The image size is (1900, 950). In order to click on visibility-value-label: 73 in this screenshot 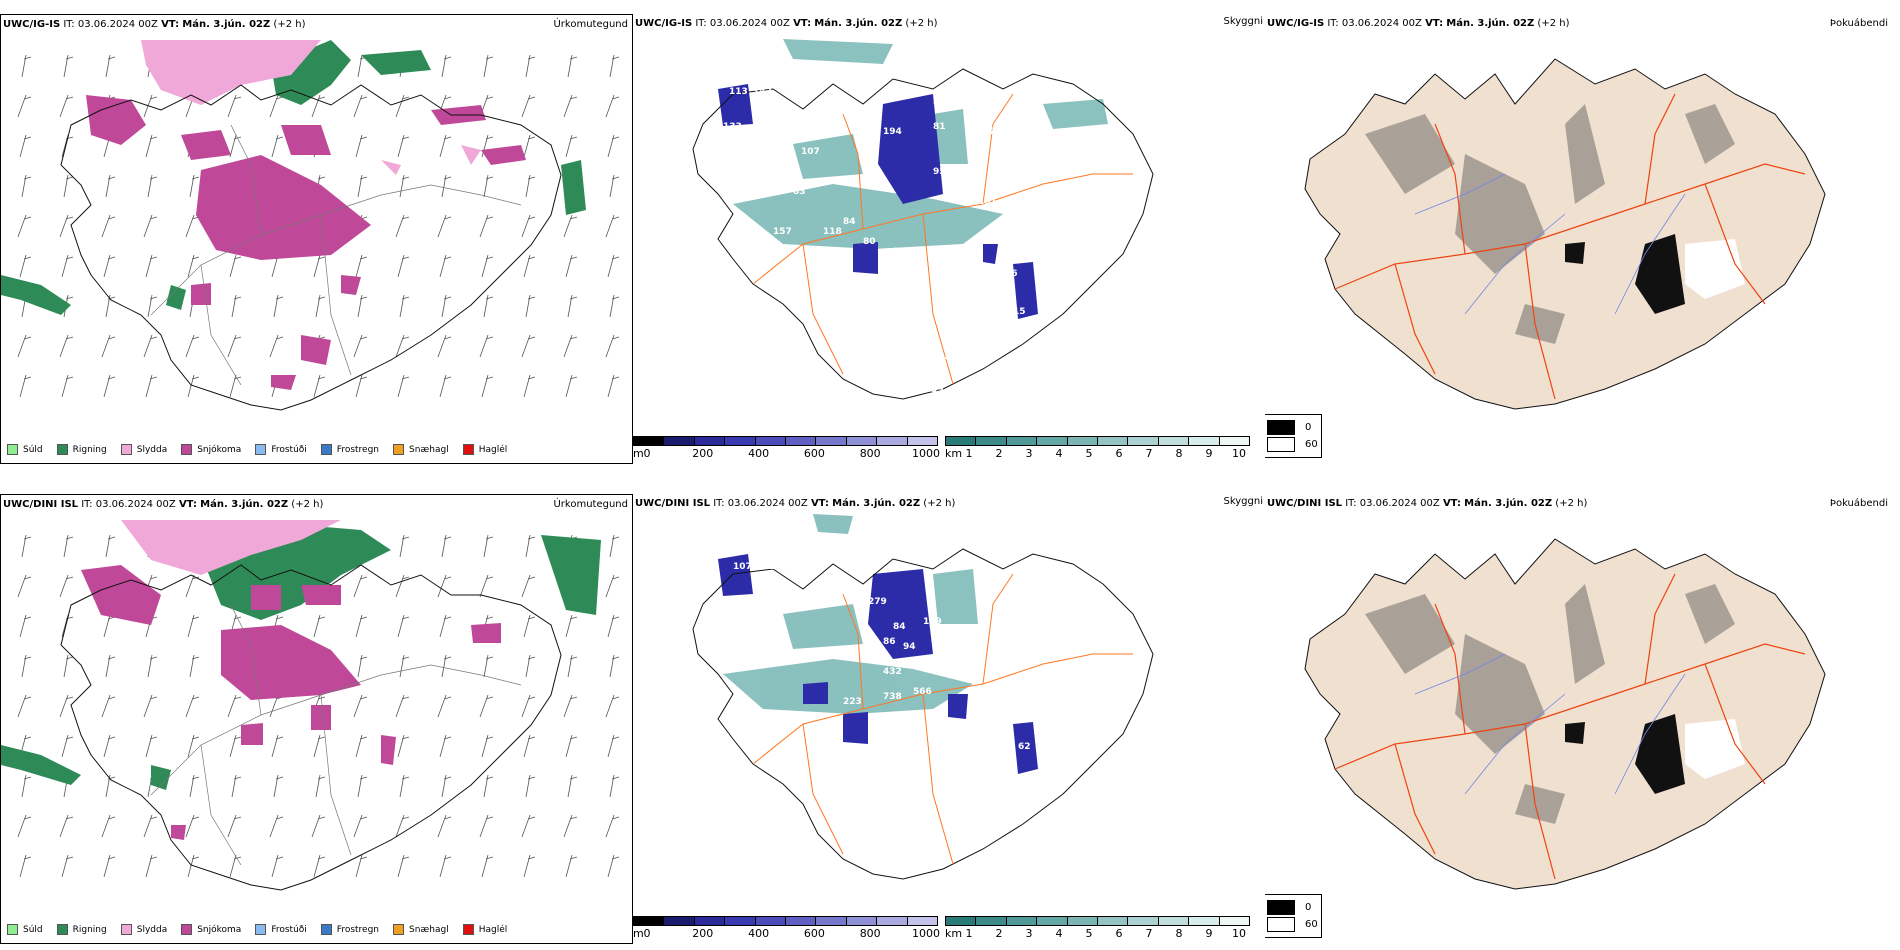, I will do `click(954, 187)`.